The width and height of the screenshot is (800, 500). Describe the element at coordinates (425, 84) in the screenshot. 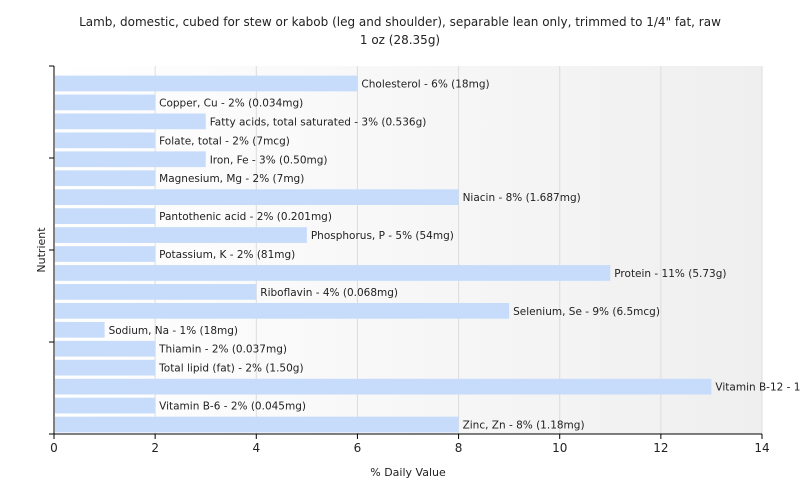

I see `bar-label: Cholesterol - 6% (18mg)` at that location.